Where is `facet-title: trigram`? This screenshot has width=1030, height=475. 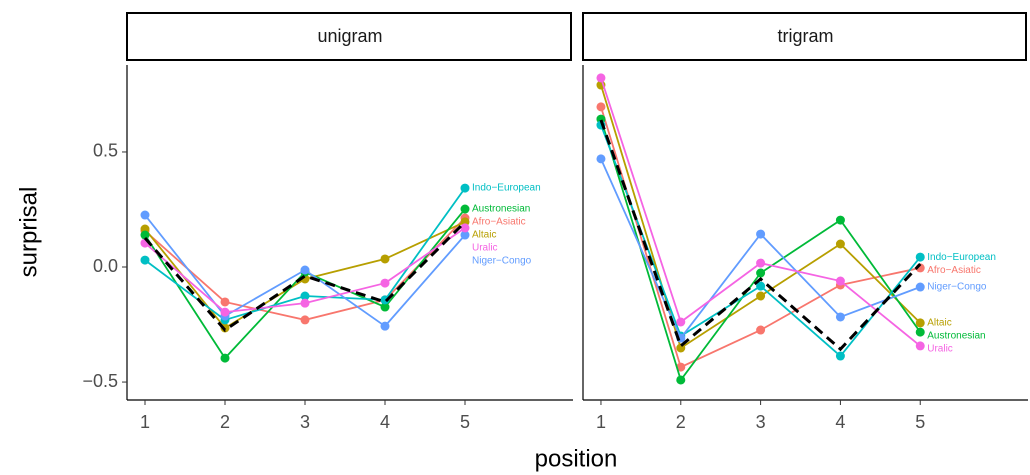 facet-title: trigram is located at coordinates (805, 36).